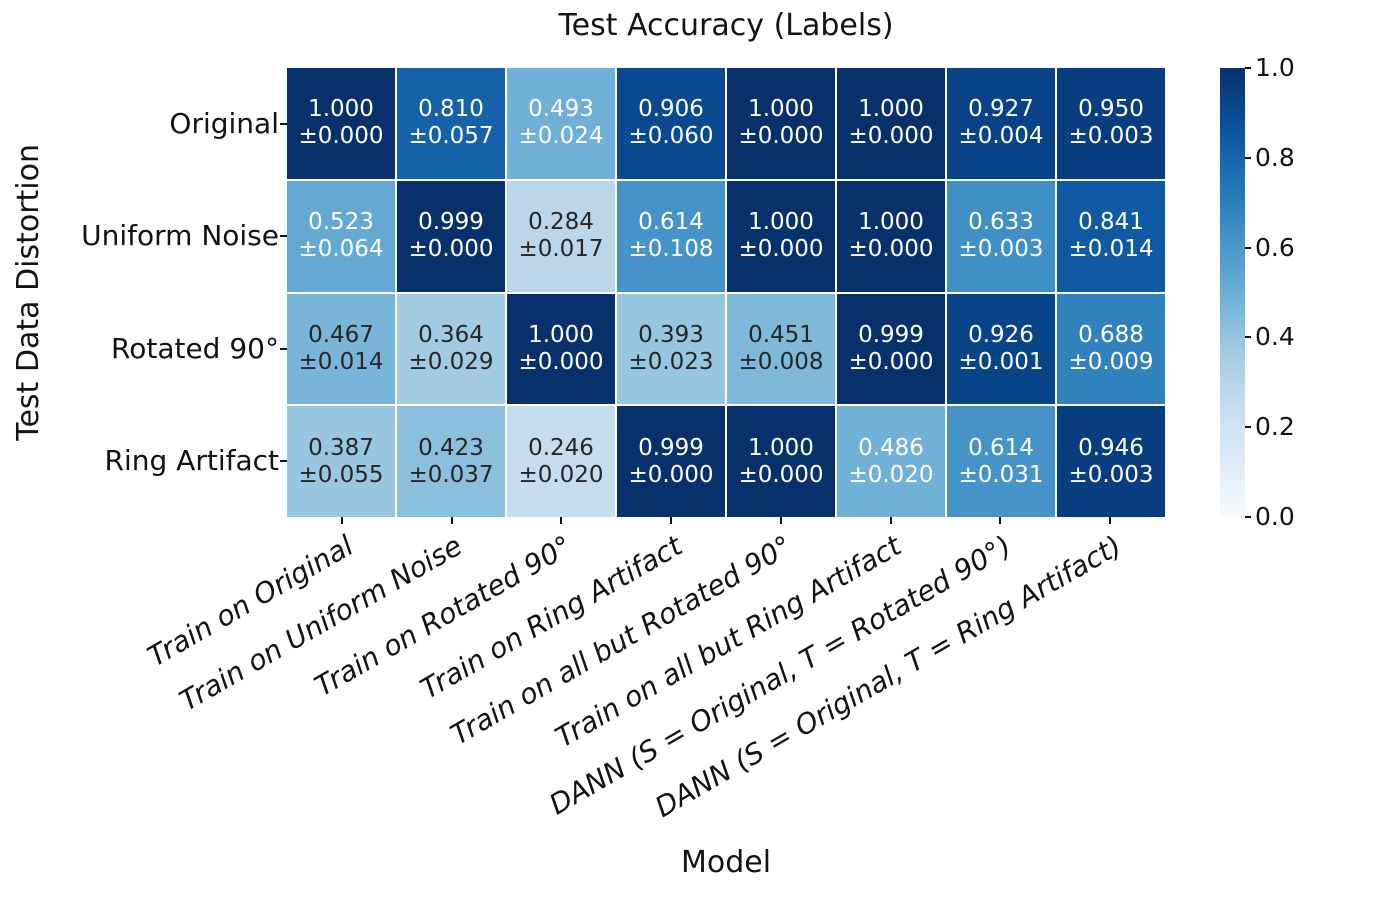 The width and height of the screenshot is (1400, 900). Describe the element at coordinates (671, 136) in the screenshot. I see `cell-std: ±0.060` at that location.